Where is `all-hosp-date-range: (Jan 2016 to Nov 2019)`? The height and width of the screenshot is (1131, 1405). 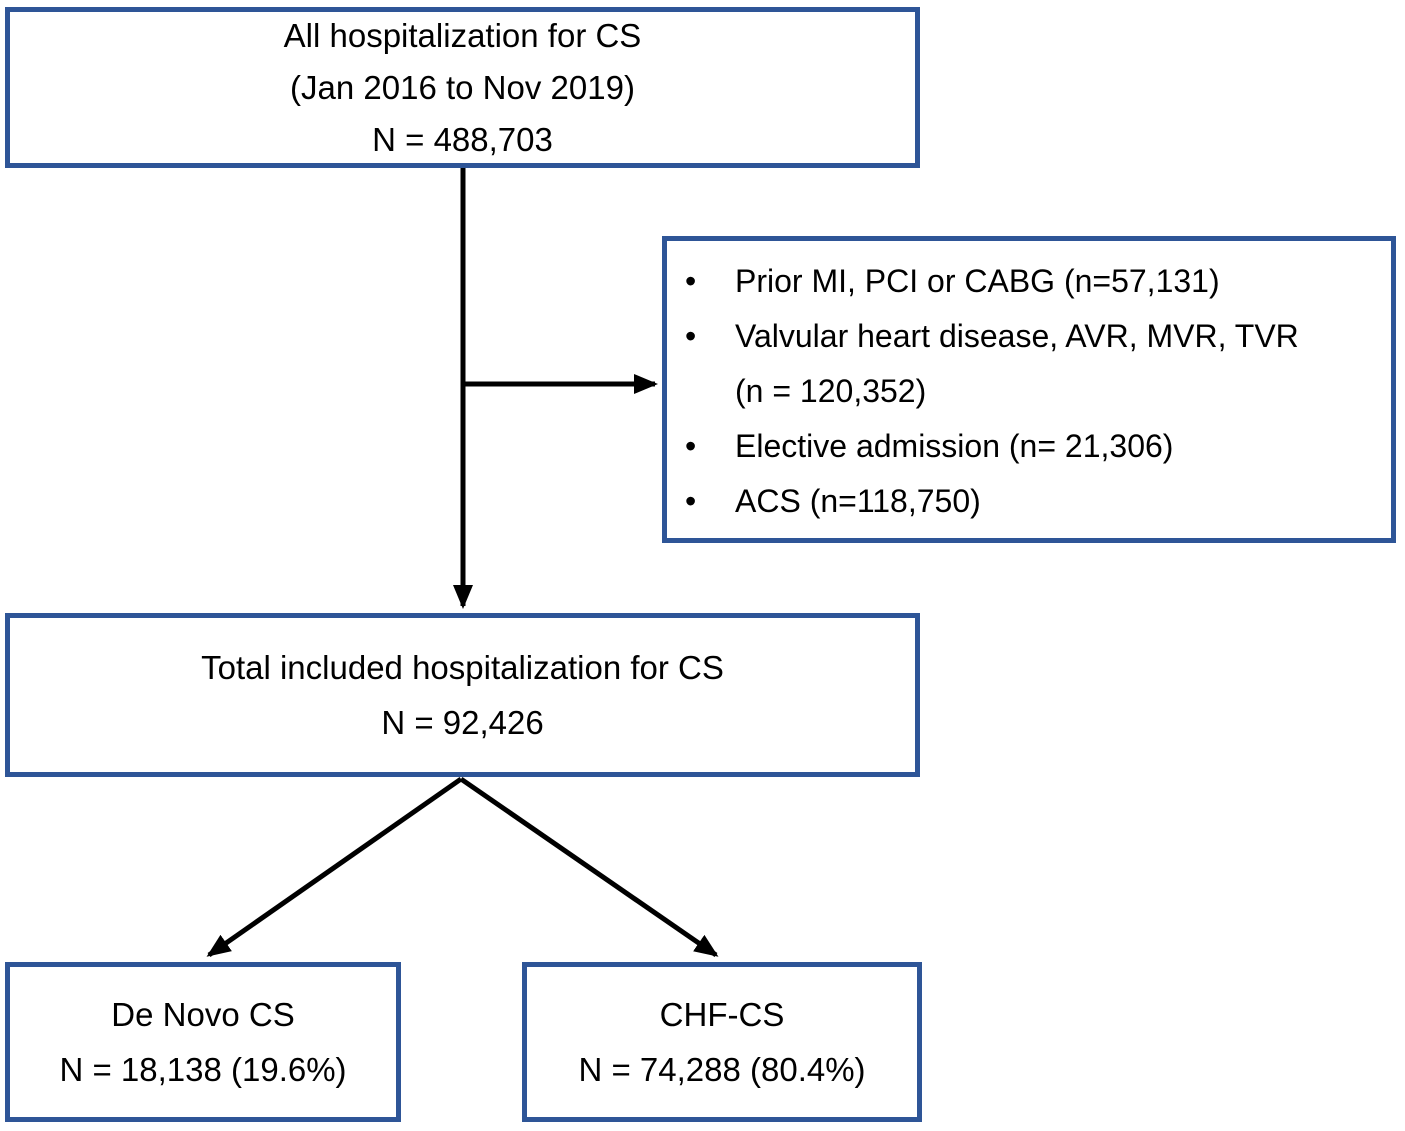 all-hosp-date-range: (Jan 2016 to Nov 2019) is located at coordinates (462, 87).